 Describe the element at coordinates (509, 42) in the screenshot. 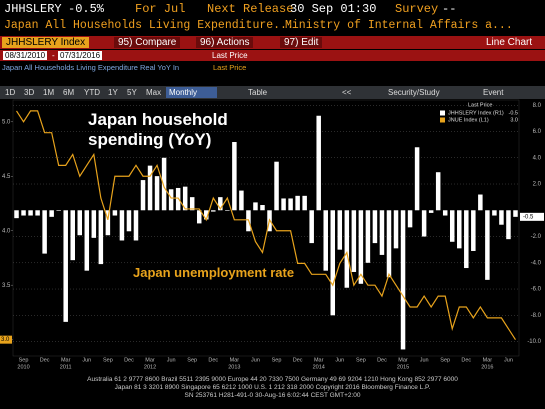

I see `chart-type: Line Chart` at that location.